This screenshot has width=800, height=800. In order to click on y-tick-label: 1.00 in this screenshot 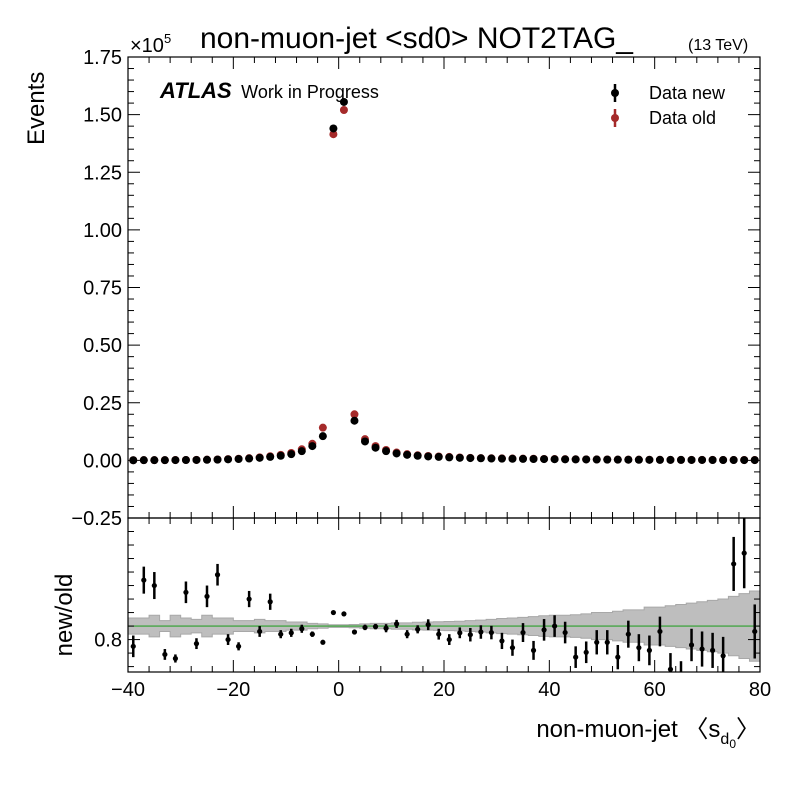, I will do `click(102, 231)`.